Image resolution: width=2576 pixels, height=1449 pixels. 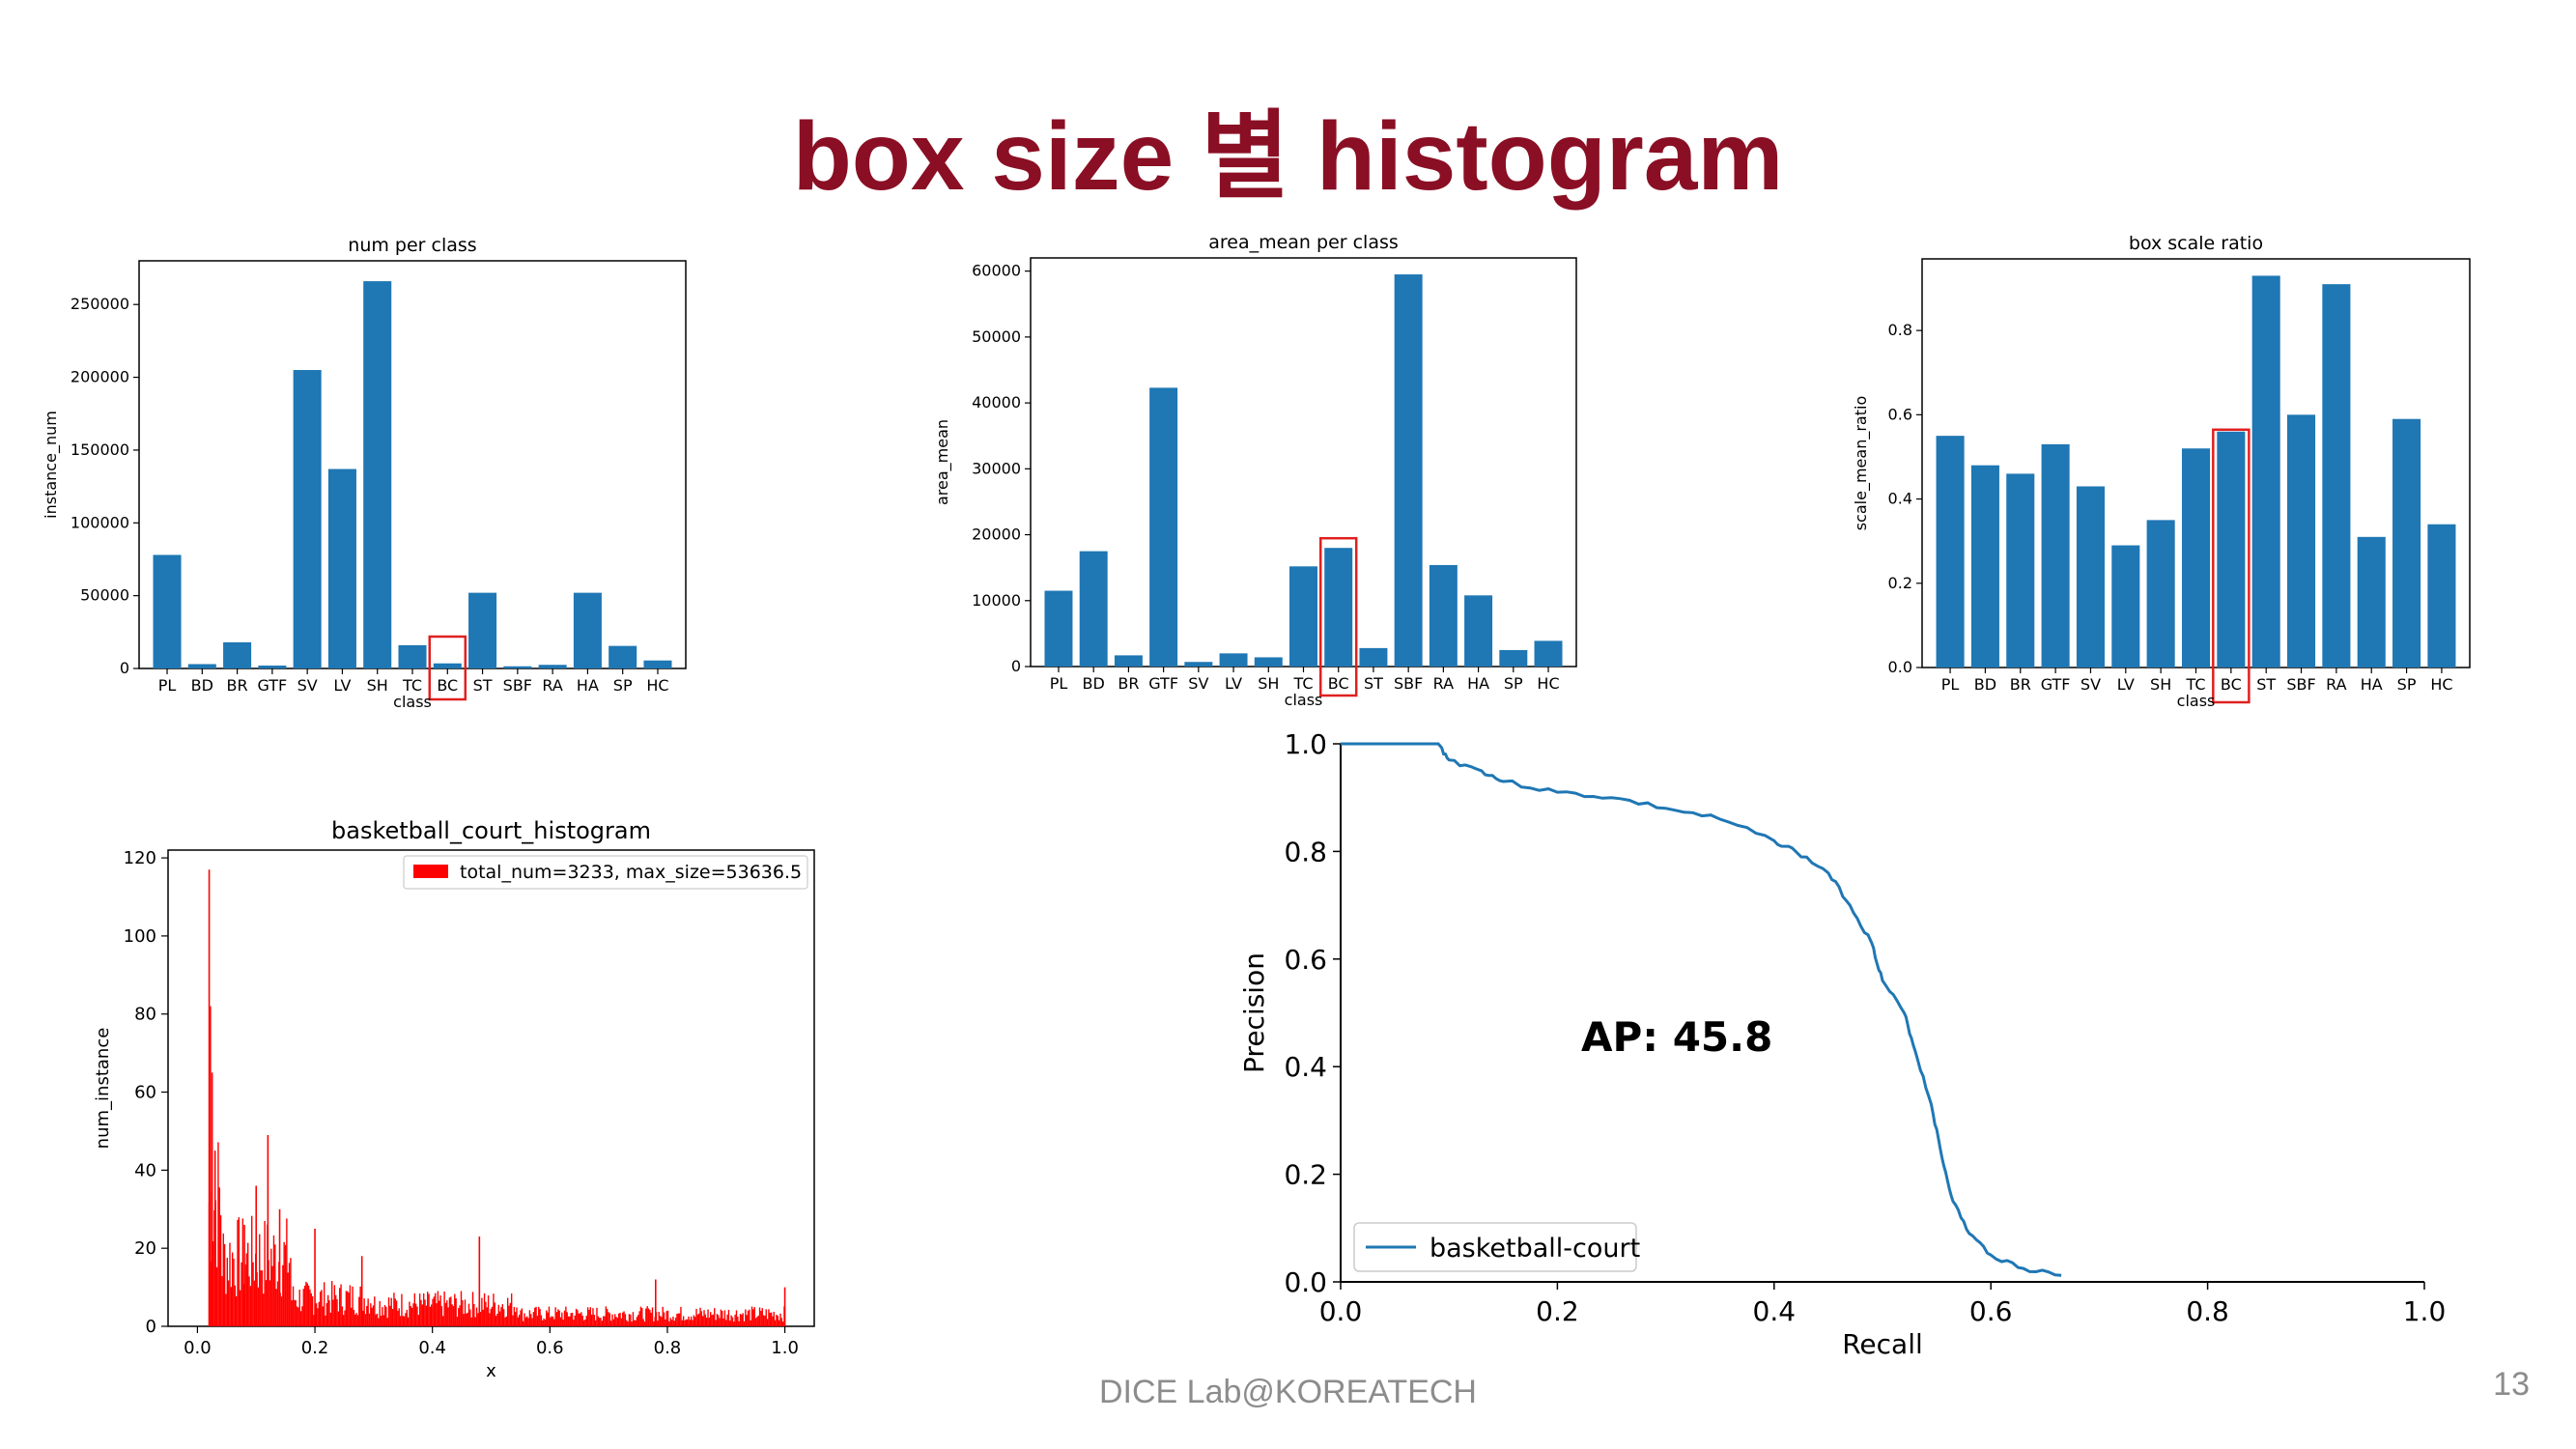 I want to click on num-ytick-label: 50000, so click(x=104, y=595).